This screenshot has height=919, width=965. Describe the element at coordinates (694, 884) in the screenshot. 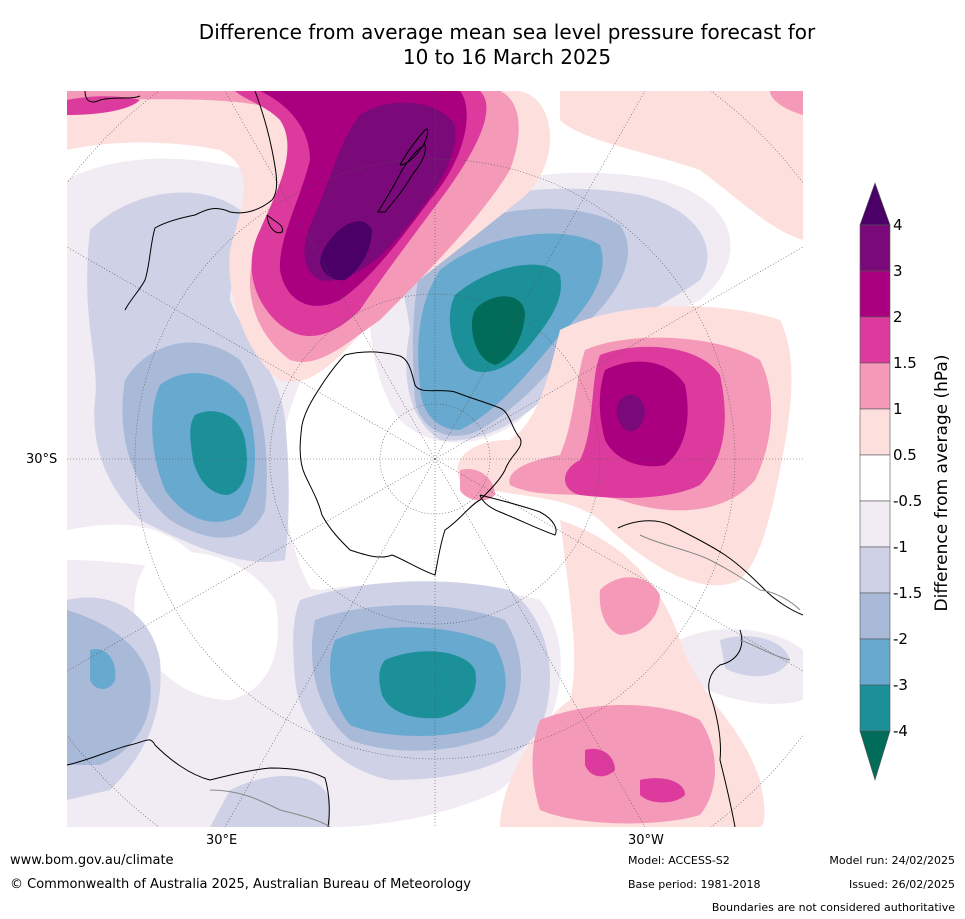

I see `footer-base-period: Base period: 1981-2018` at that location.